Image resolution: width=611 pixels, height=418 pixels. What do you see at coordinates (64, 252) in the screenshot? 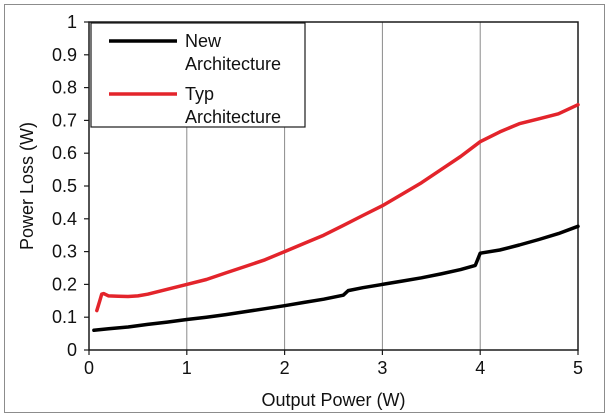
I see `y-tick-label-3: 0.3` at bounding box center [64, 252].